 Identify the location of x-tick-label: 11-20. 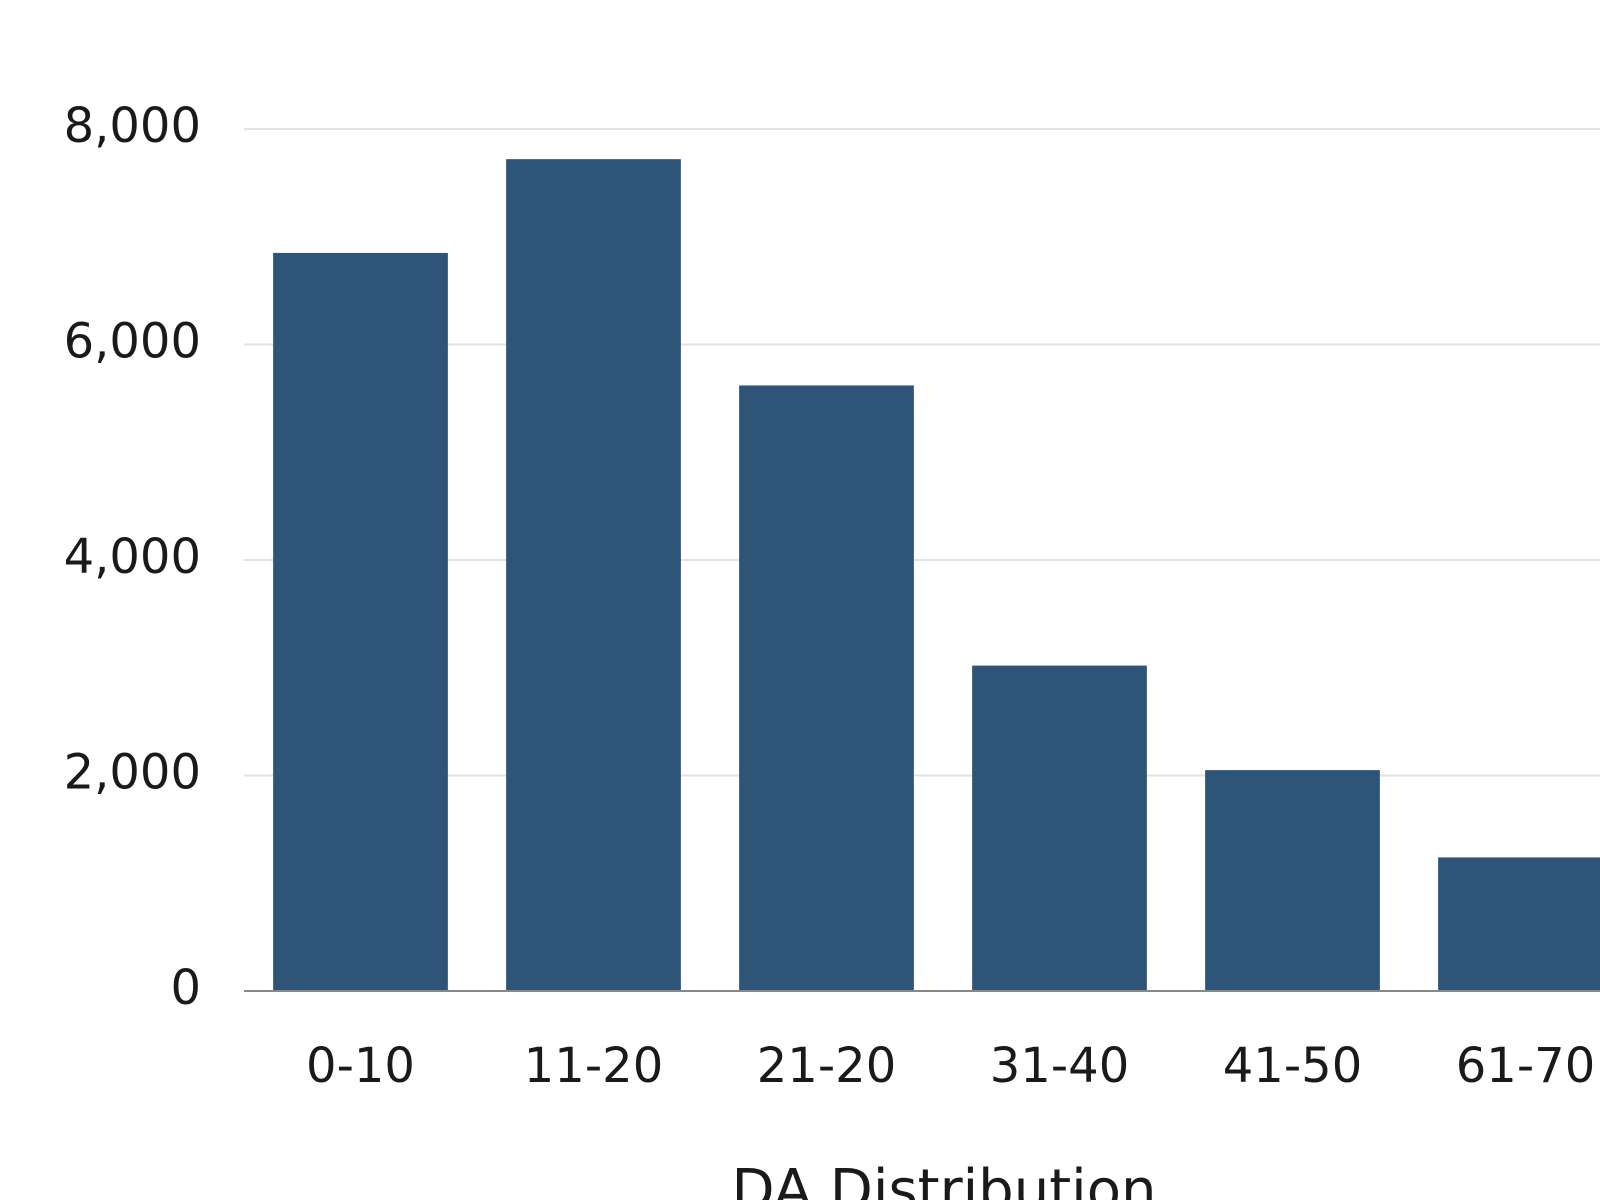
(593, 1066).